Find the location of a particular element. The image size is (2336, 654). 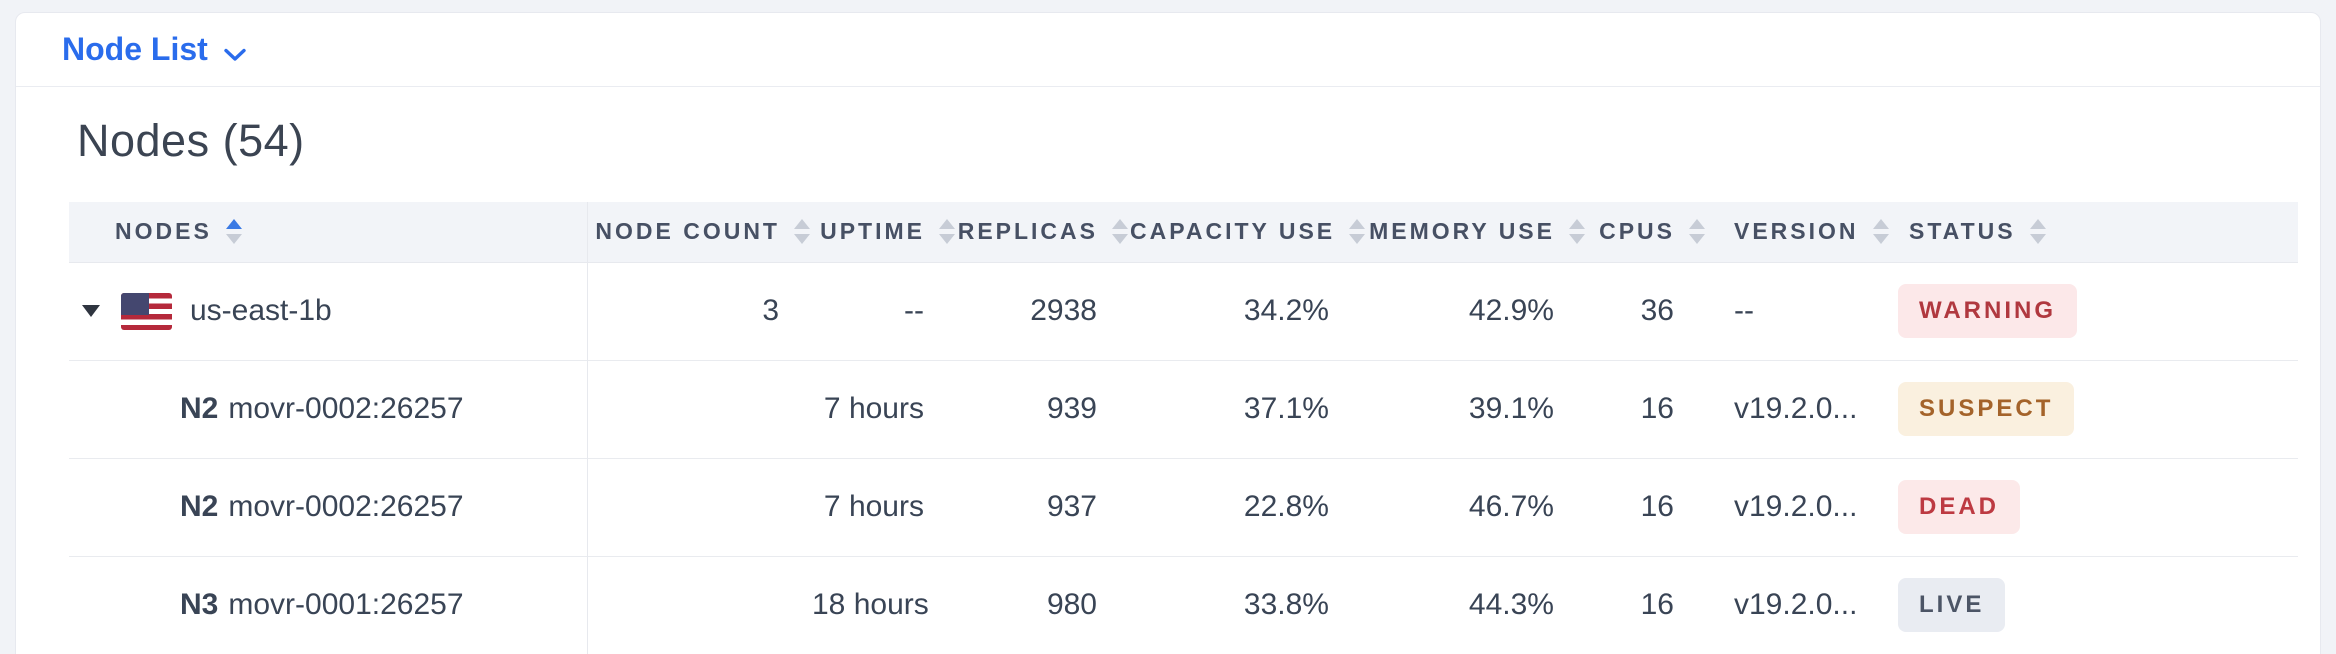

column-header-cpus: CPUS is located at coordinates (1647, 232).